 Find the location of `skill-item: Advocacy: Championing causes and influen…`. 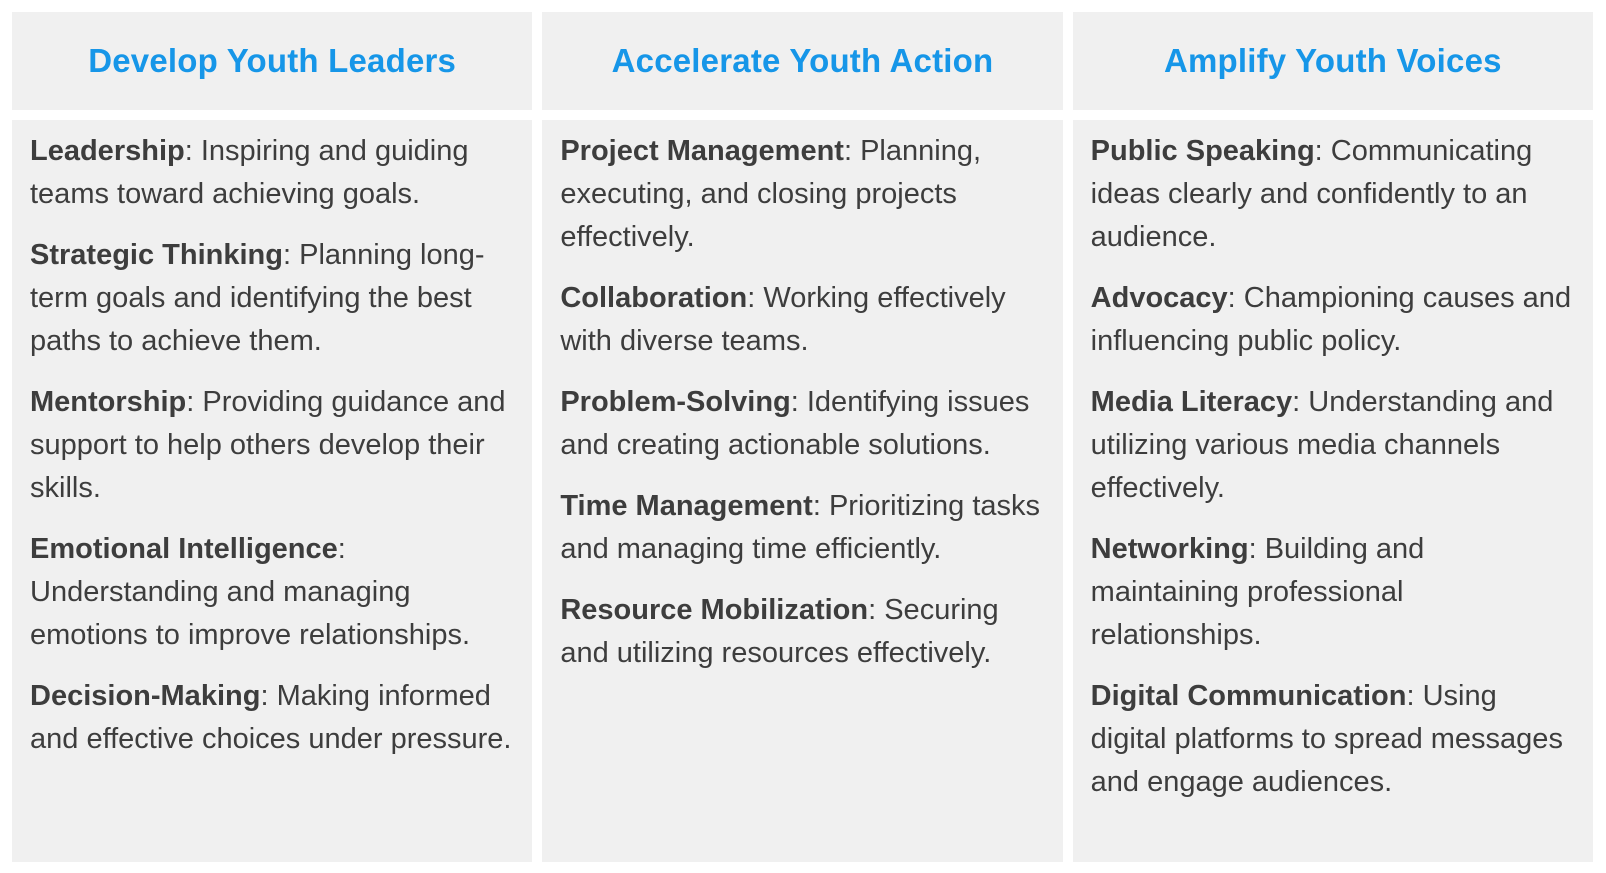

skill-item: Advocacy: Championing causes and influen… is located at coordinates (1333, 320).